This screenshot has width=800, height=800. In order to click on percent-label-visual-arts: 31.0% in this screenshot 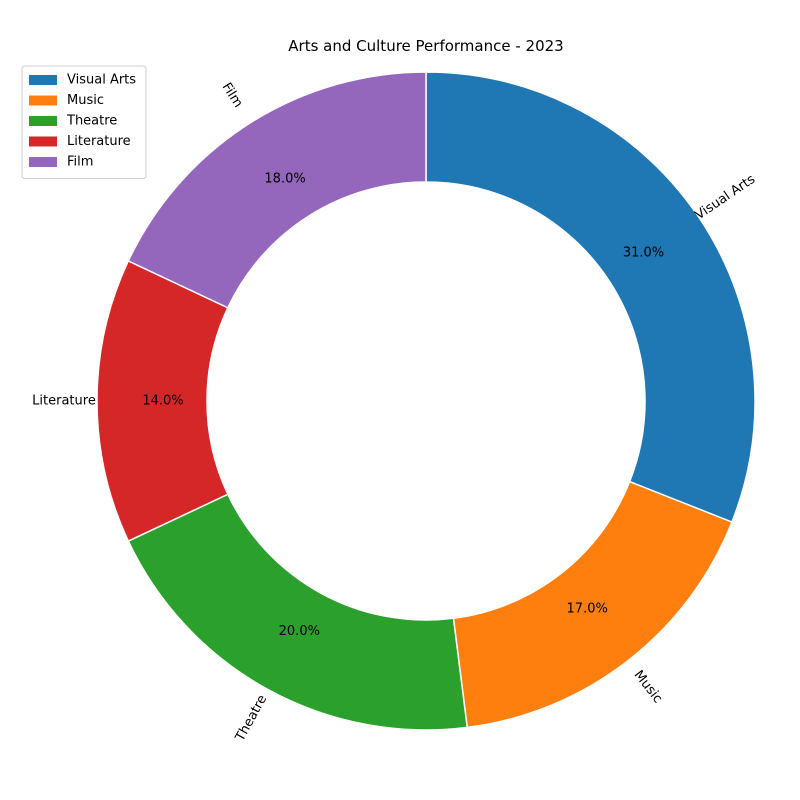, I will do `click(643, 253)`.